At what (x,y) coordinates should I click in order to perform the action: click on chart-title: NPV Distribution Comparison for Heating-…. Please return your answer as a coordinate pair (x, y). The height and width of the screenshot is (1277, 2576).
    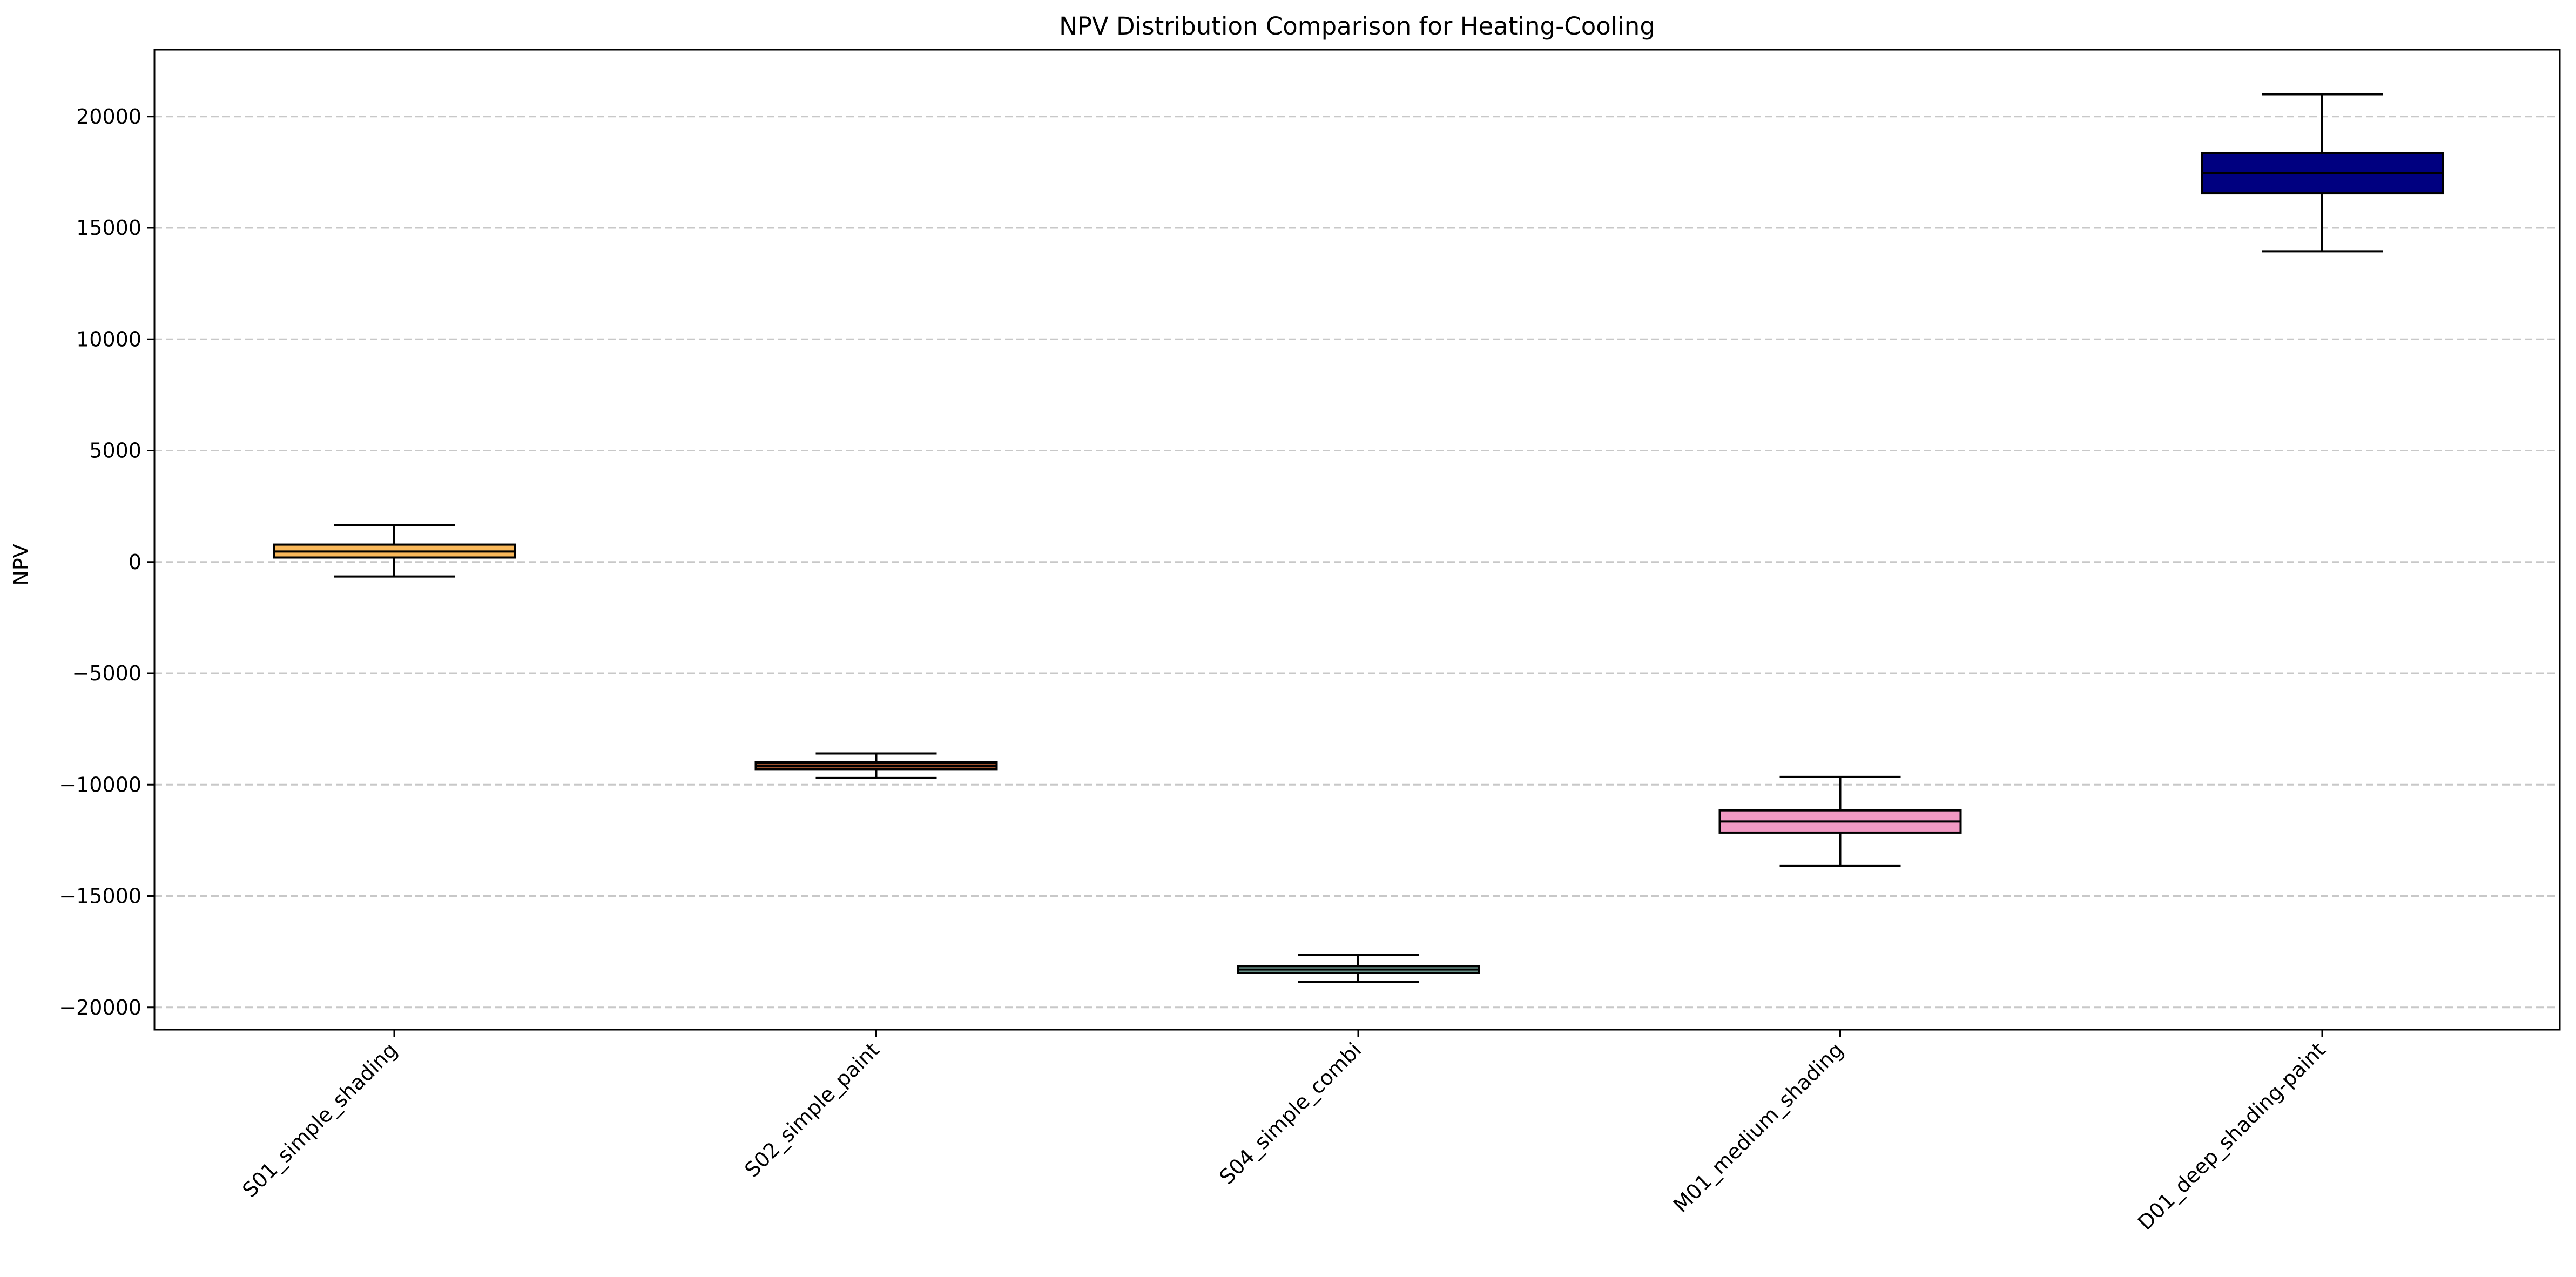
    Looking at the image, I should click on (1357, 26).